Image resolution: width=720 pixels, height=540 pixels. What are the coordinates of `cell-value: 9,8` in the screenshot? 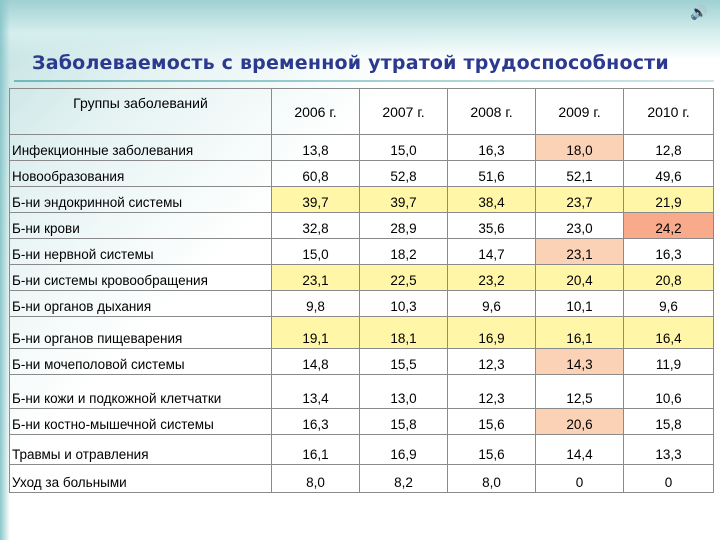 It's located at (315, 303).